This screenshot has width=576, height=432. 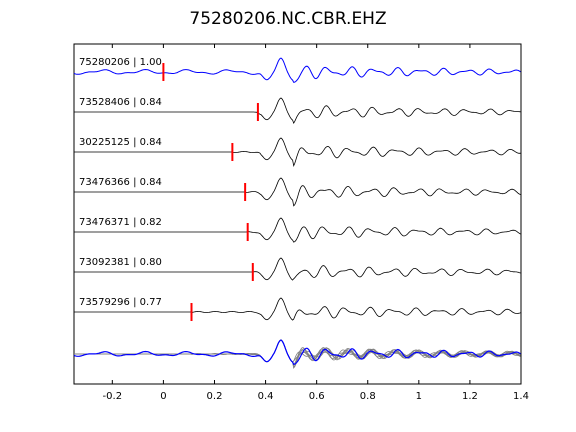 What do you see at coordinates (287, 19) in the screenshot?
I see `chart-title: 75280206.NC.CBR.EHZ` at bounding box center [287, 19].